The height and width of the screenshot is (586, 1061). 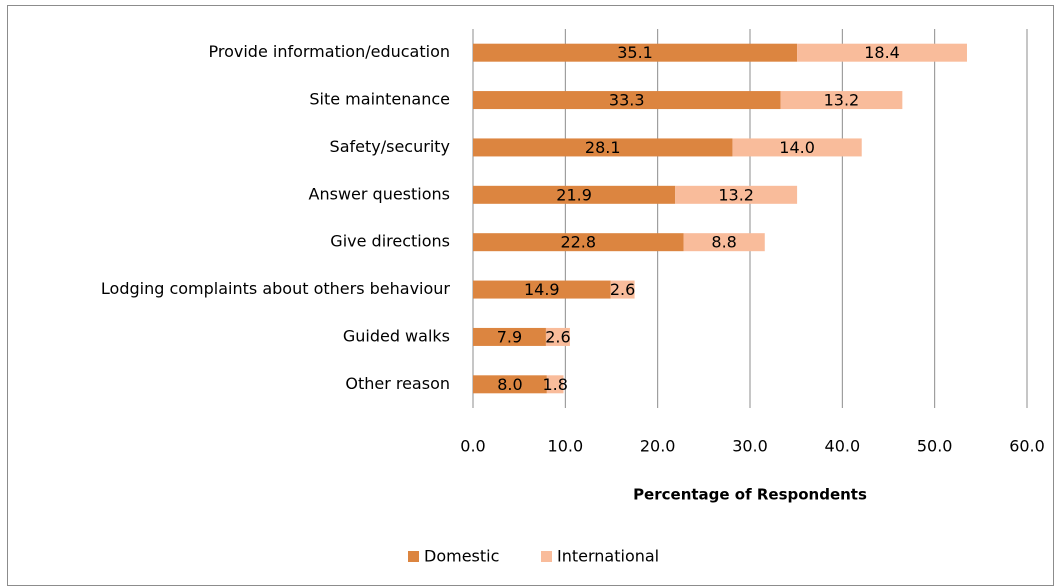 I want to click on data-label: 14.0, so click(x=797, y=147).